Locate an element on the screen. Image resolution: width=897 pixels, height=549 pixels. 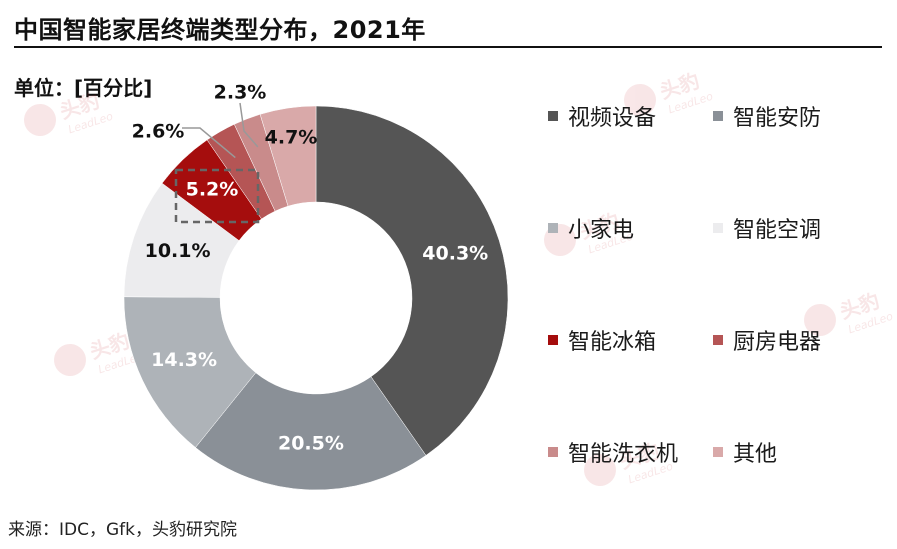
legend-item: 厨房电器 is located at coordinates (767, 340).